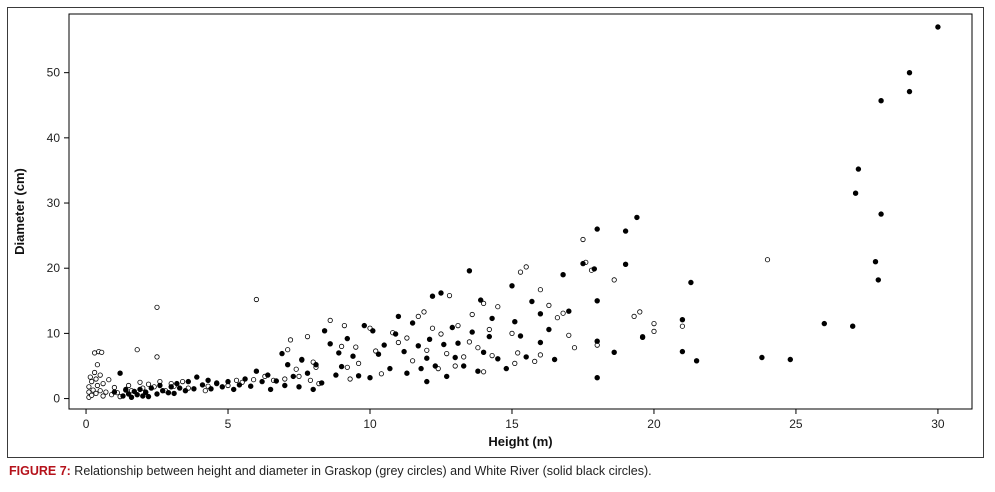  What do you see at coordinates (54, 138) in the screenshot?
I see `y-tick-label: 40` at bounding box center [54, 138].